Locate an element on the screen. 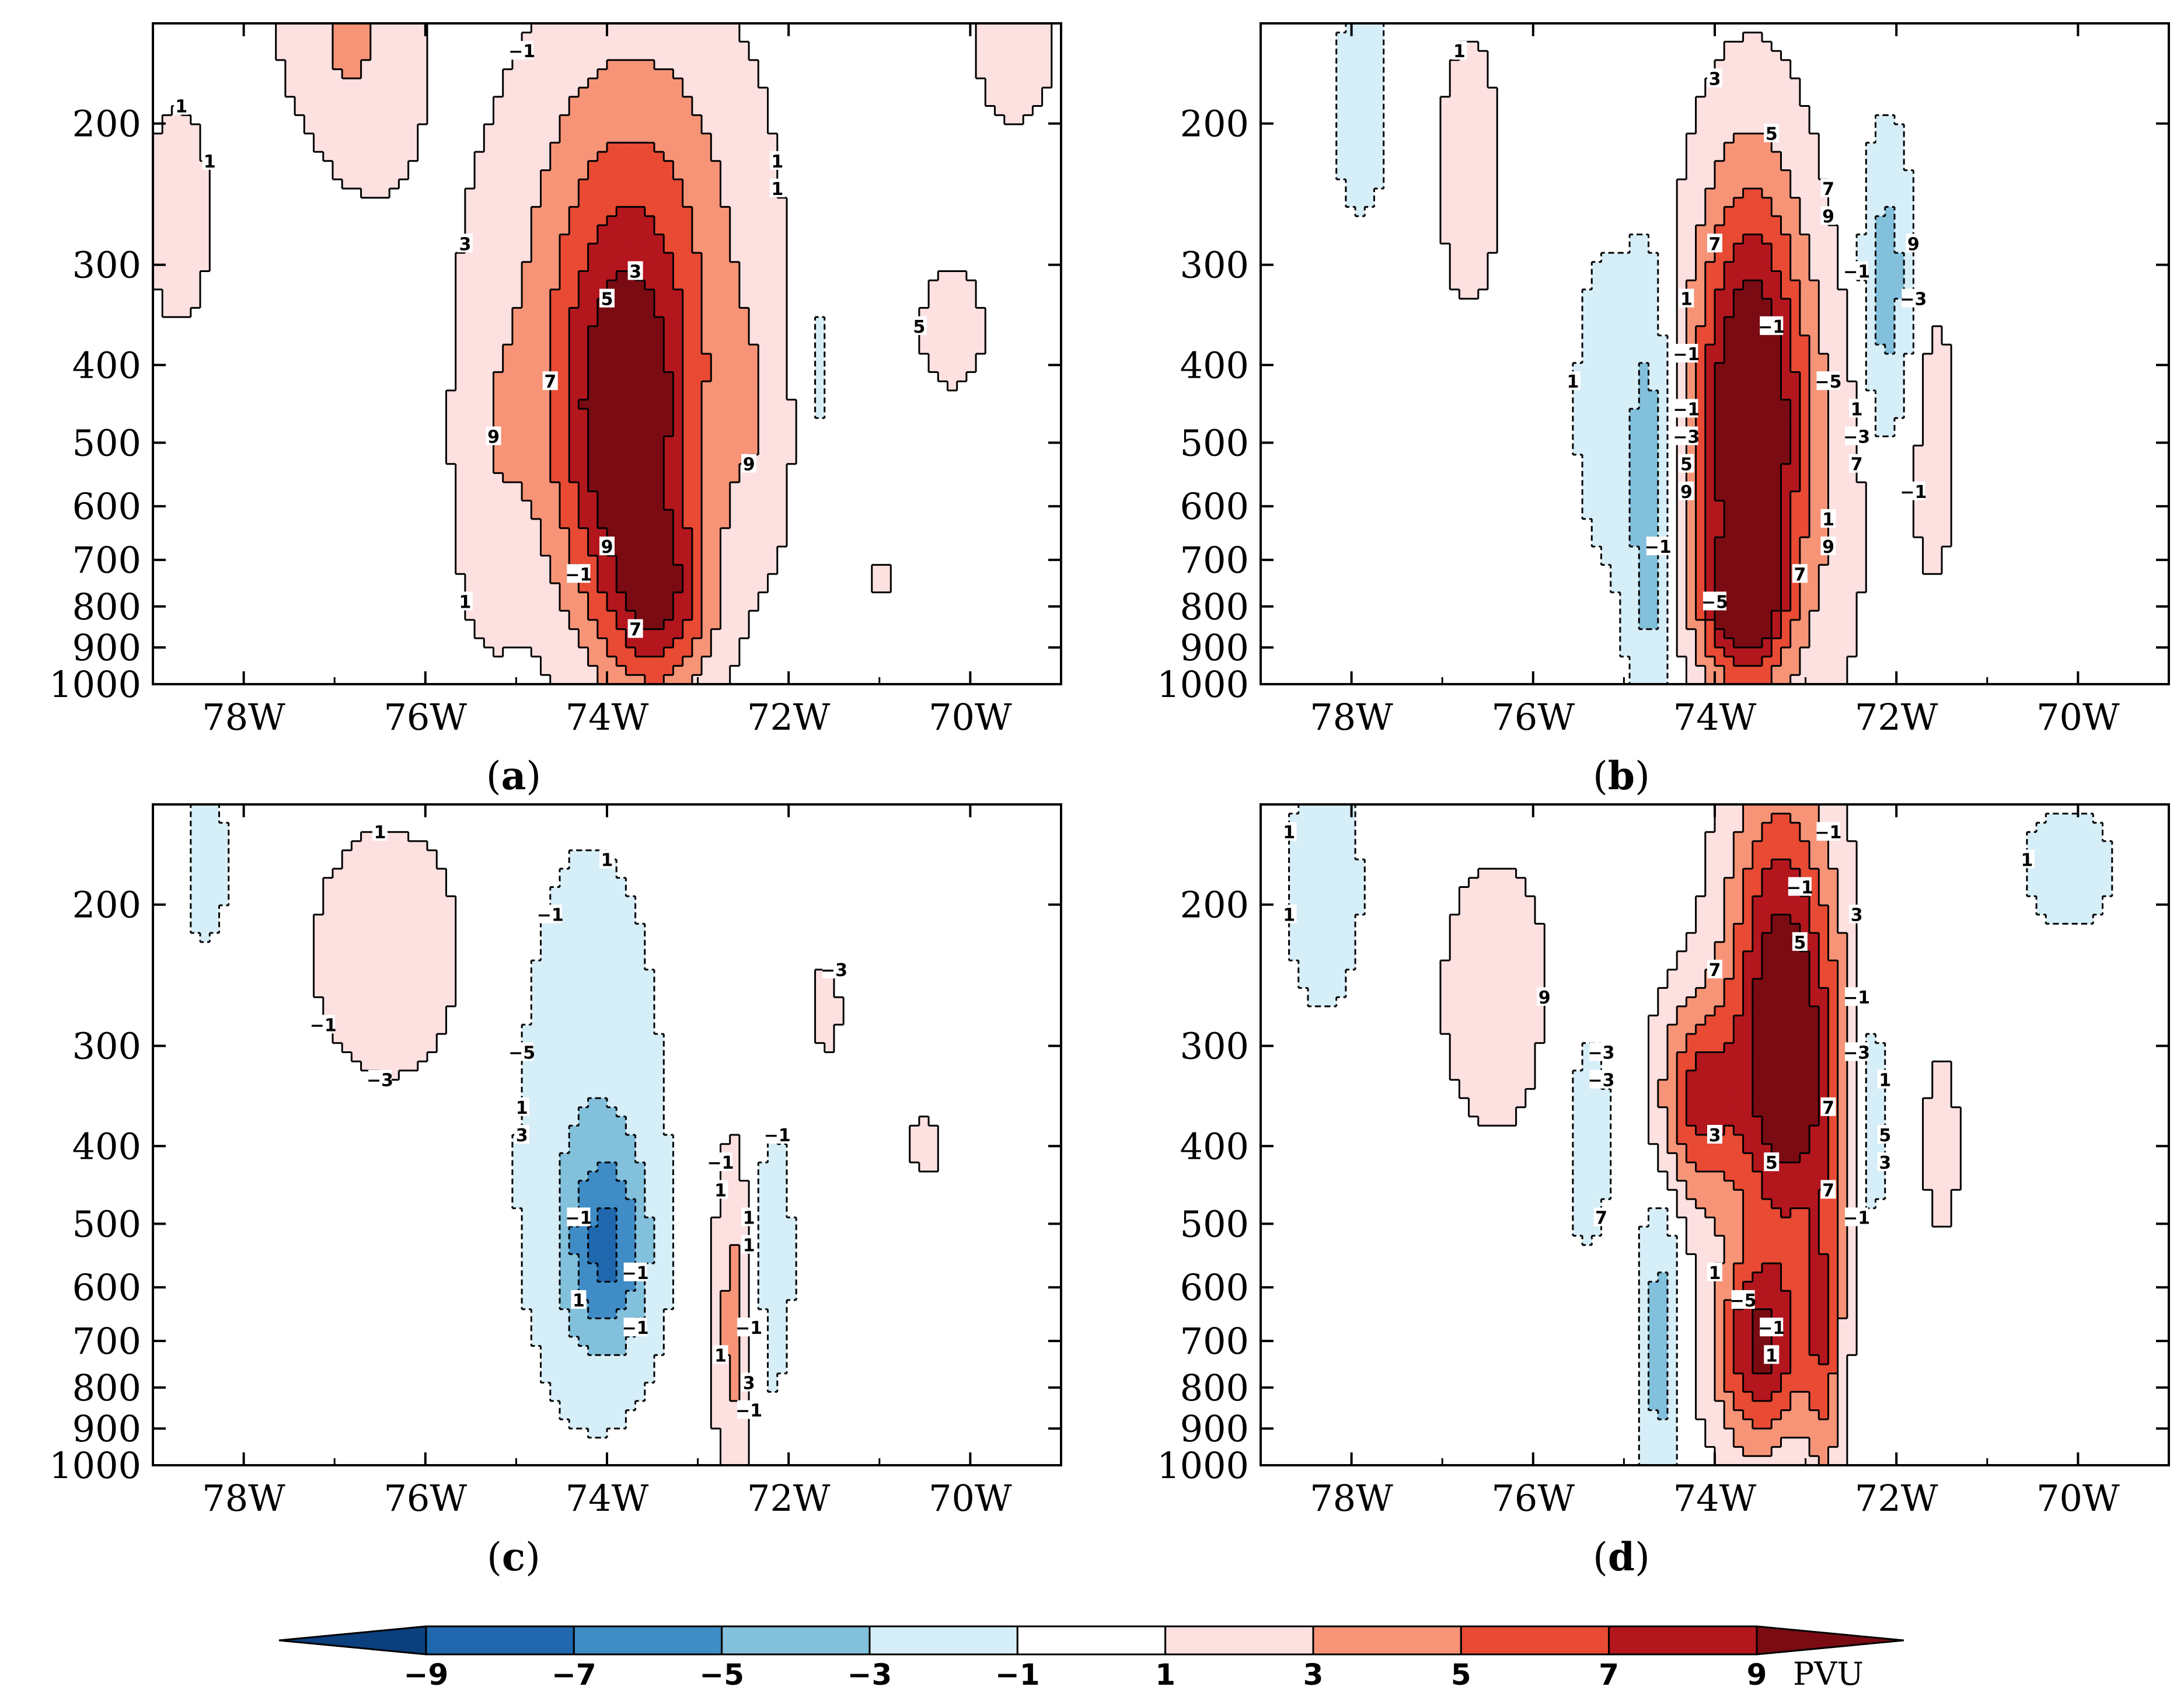 This screenshot has height=1704, width=2184. contour-label: 1 is located at coordinates (1573, 382).